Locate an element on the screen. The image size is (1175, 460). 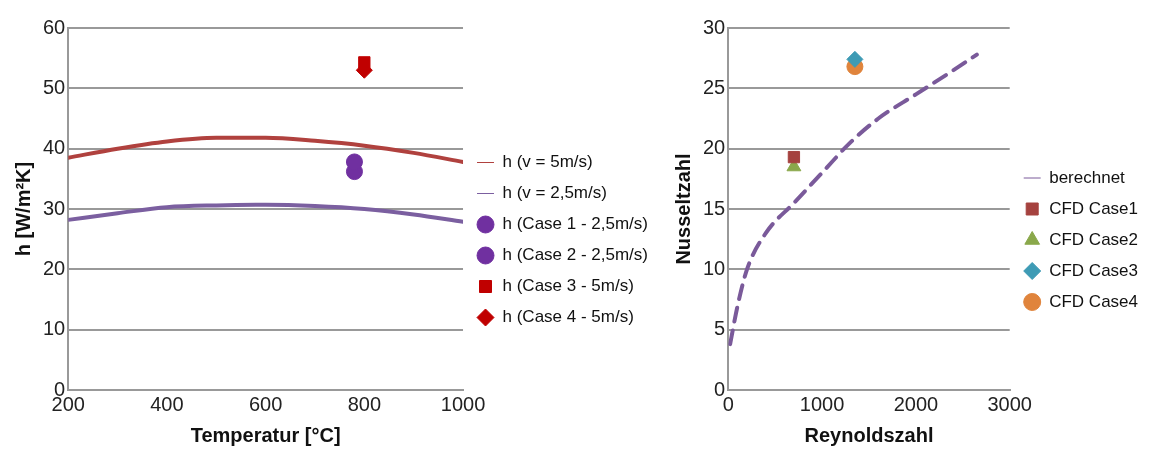
y-tick-label: 25 is located at coordinates (714, 86).